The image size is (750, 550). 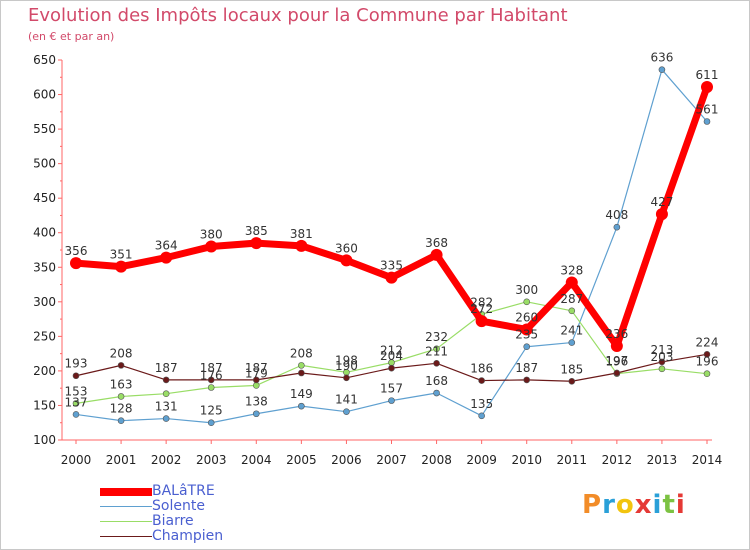 What do you see at coordinates (44, 302) in the screenshot?
I see `y-tick-label: 300` at bounding box center [44, 302].